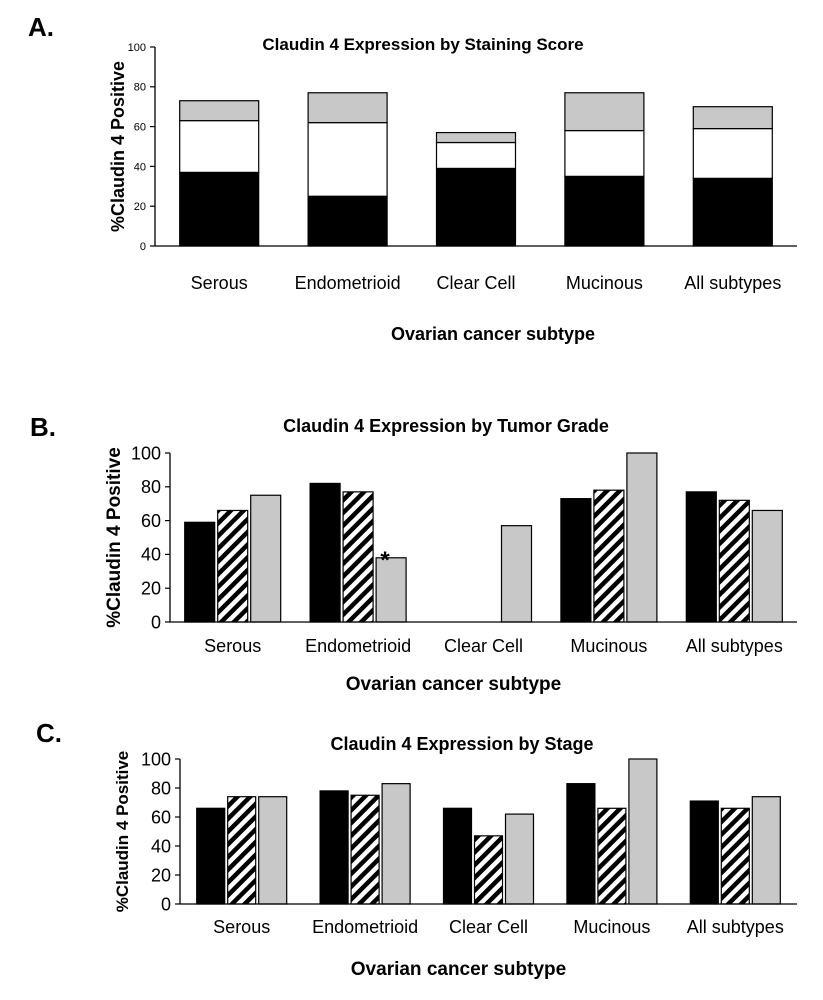 The image size is (823, 1000). Describe the element at coordinates (476, 137) in the screenshot. I see `bar-clear-cell-seg3` at that location.